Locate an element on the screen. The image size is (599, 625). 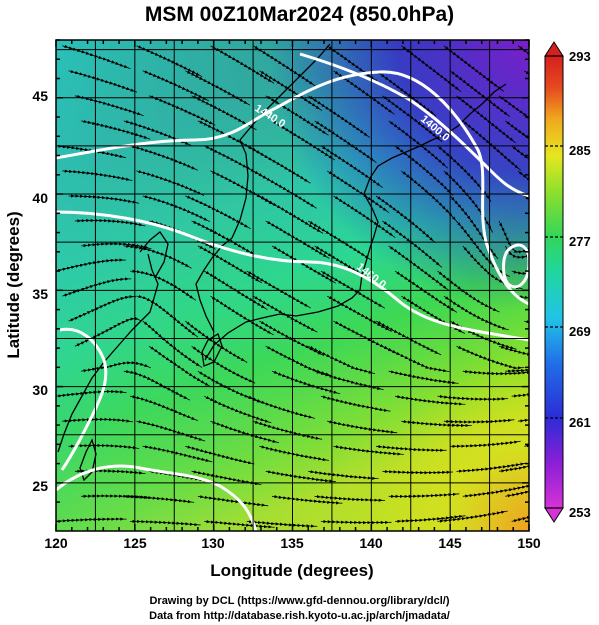
x-tick-label: 150 is located at coordinates (529, 543).